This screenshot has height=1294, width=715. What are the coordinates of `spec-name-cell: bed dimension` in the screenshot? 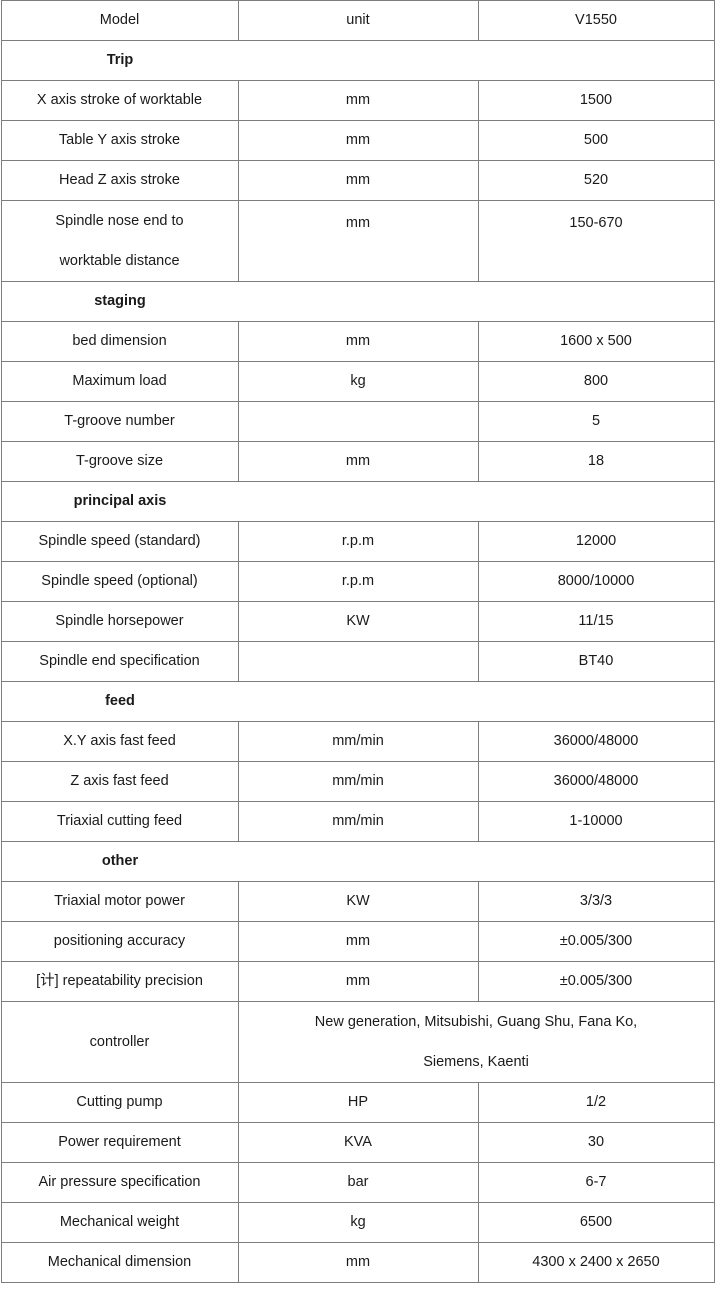 It's located at (119, 341).